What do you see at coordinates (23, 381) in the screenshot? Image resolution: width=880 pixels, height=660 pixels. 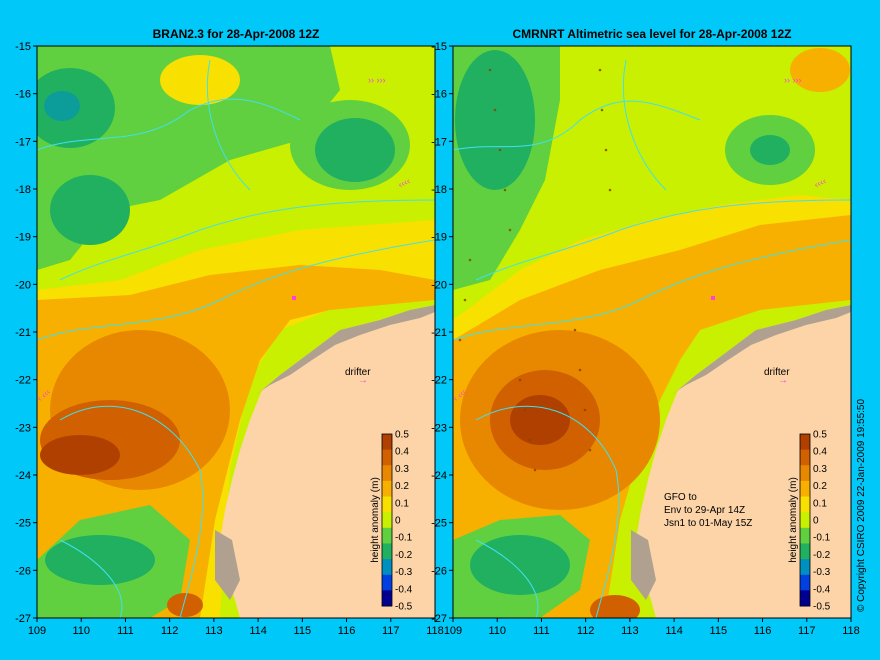 I see `y-tick-label: -22` at bounding box center [23, 381].